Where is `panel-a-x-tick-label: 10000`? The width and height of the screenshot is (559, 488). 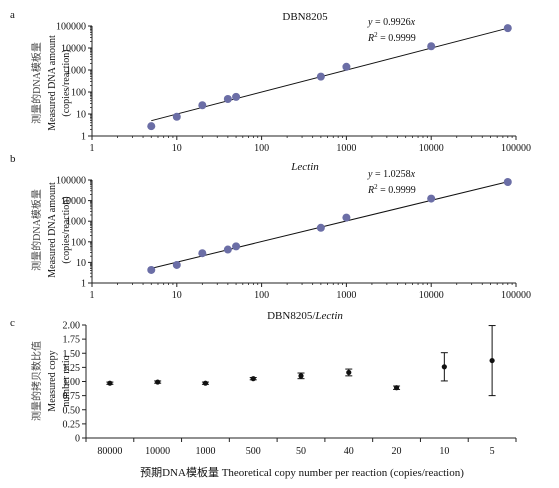 panel-a-x-tick-label: 10000 is located at coordinates (431, 148).